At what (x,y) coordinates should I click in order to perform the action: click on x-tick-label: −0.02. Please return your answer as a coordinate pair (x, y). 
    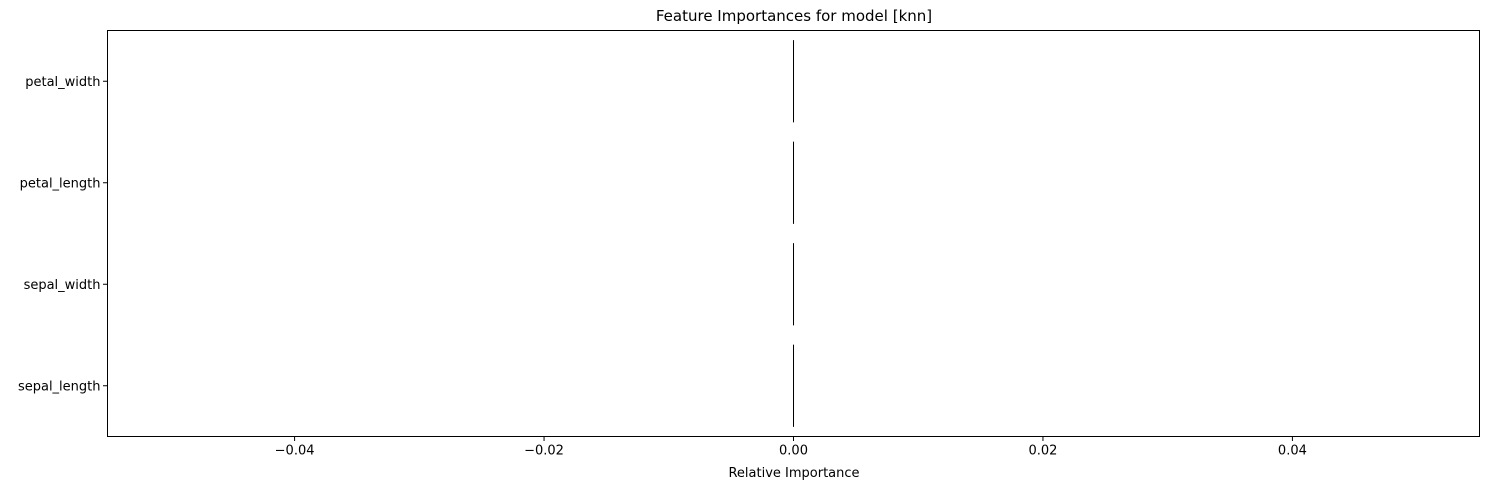
    Looking at the image, I should click on (544, 451).